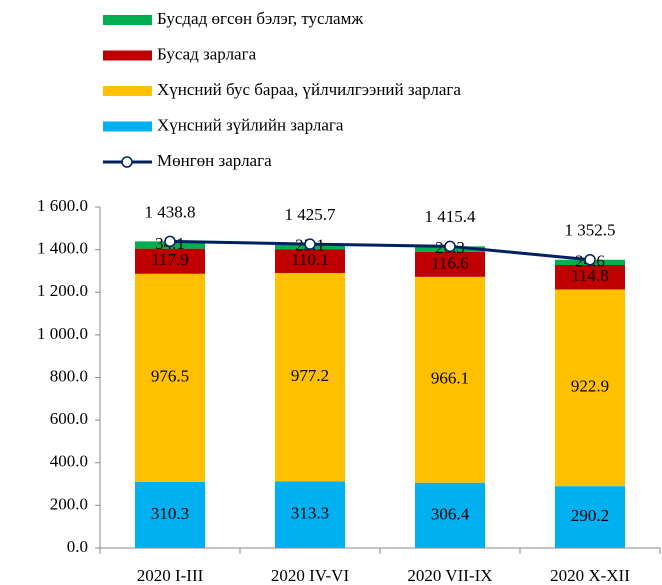  I want to click on data-label: 114.8, so click(590, 275).